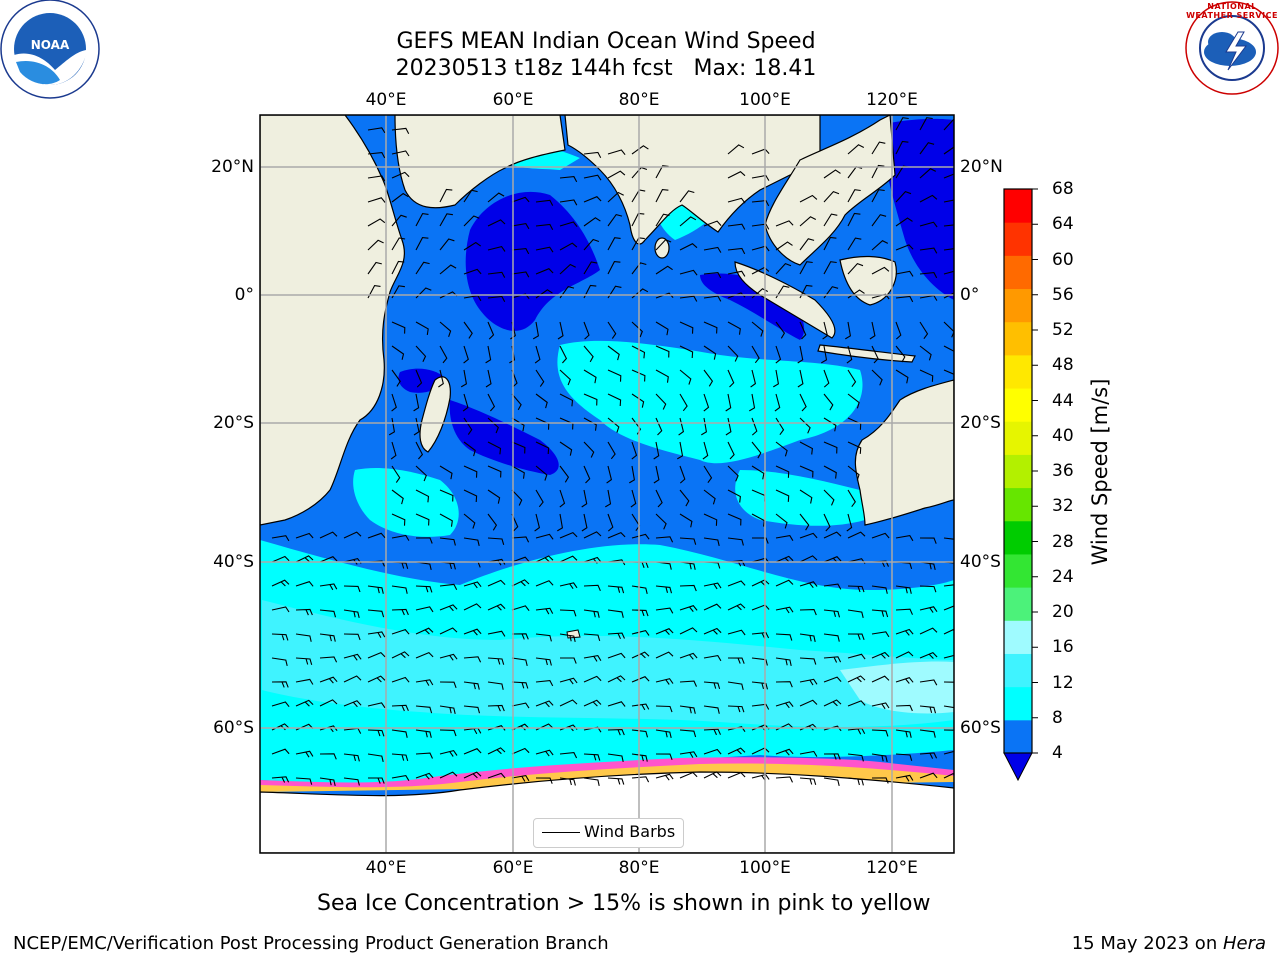 The width and height of the screenshot is (1280, 960). What do you see at coordinates (904, 452) in the screenshot?
I see `australia` at bounding box center [904, 452].